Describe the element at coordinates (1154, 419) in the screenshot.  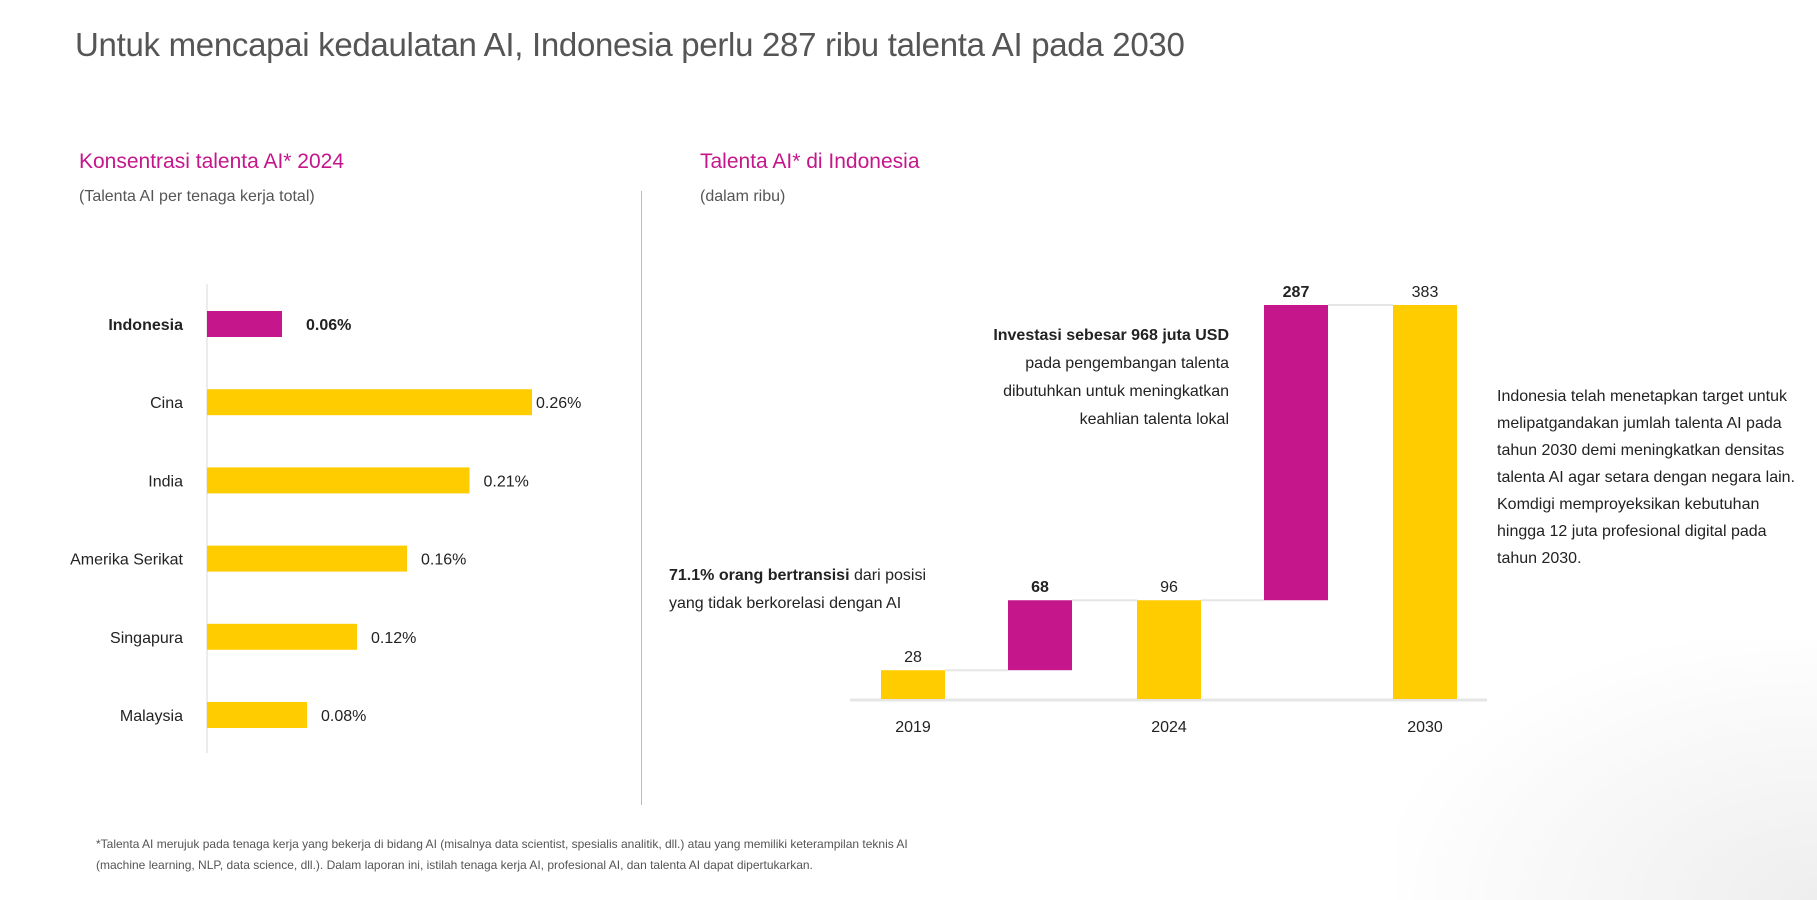
I see `investment-annotation-line: keahlian talenta lokal` at that location.